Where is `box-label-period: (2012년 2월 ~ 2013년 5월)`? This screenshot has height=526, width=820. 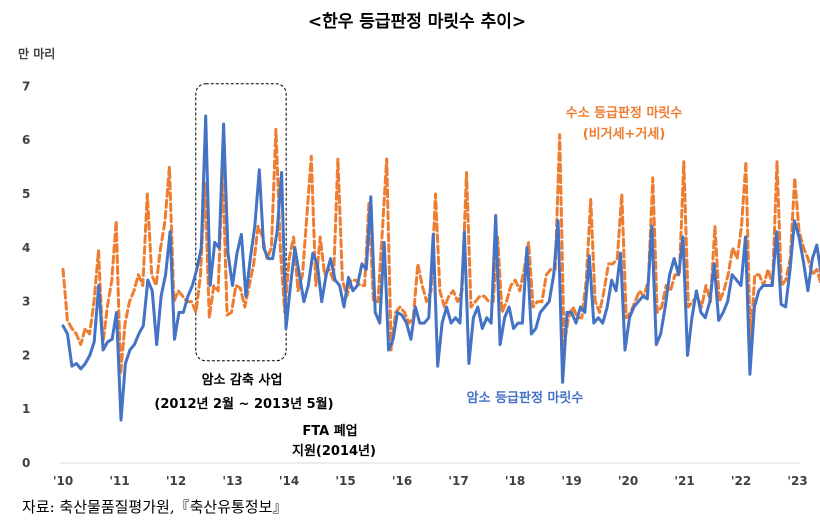 box-label-period: (2012년 2월 ~ 2013년 5월) is located at coordinates (243, 404).